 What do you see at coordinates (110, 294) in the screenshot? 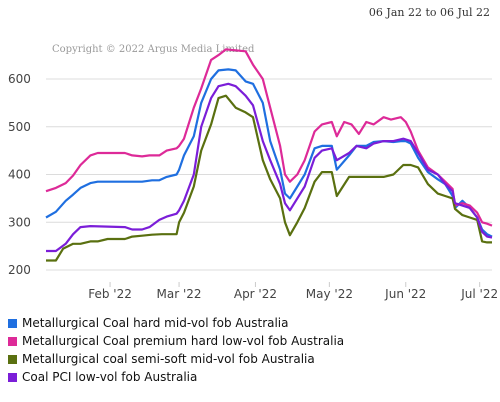
I see `x-tick-label: Feb '22` at bounding box center [110, 294].